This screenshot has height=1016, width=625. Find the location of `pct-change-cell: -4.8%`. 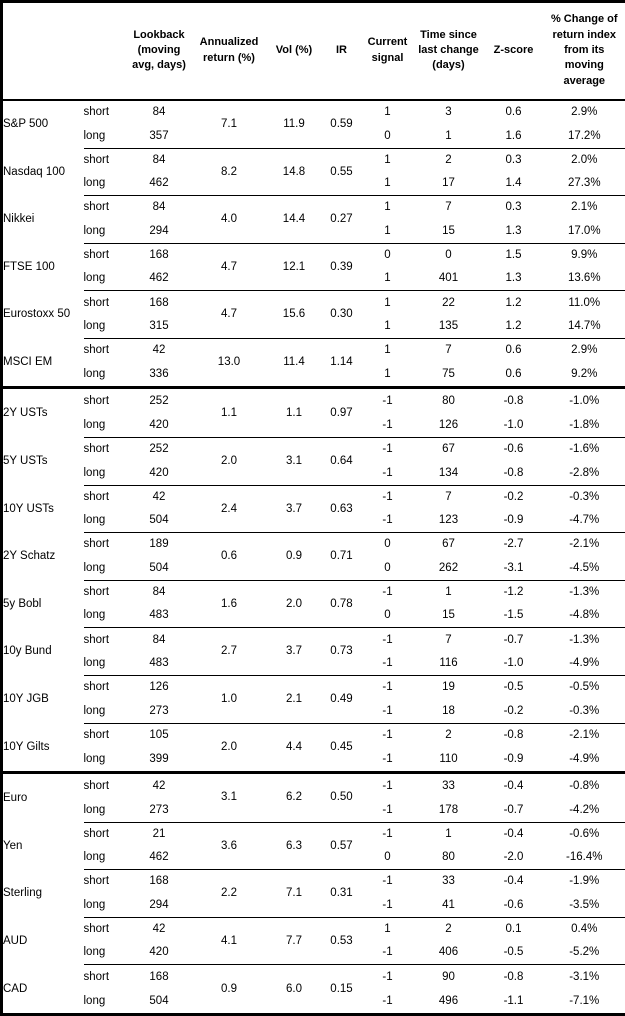

pct-change-cell: -4.8% is located at coordinates (584, 615).